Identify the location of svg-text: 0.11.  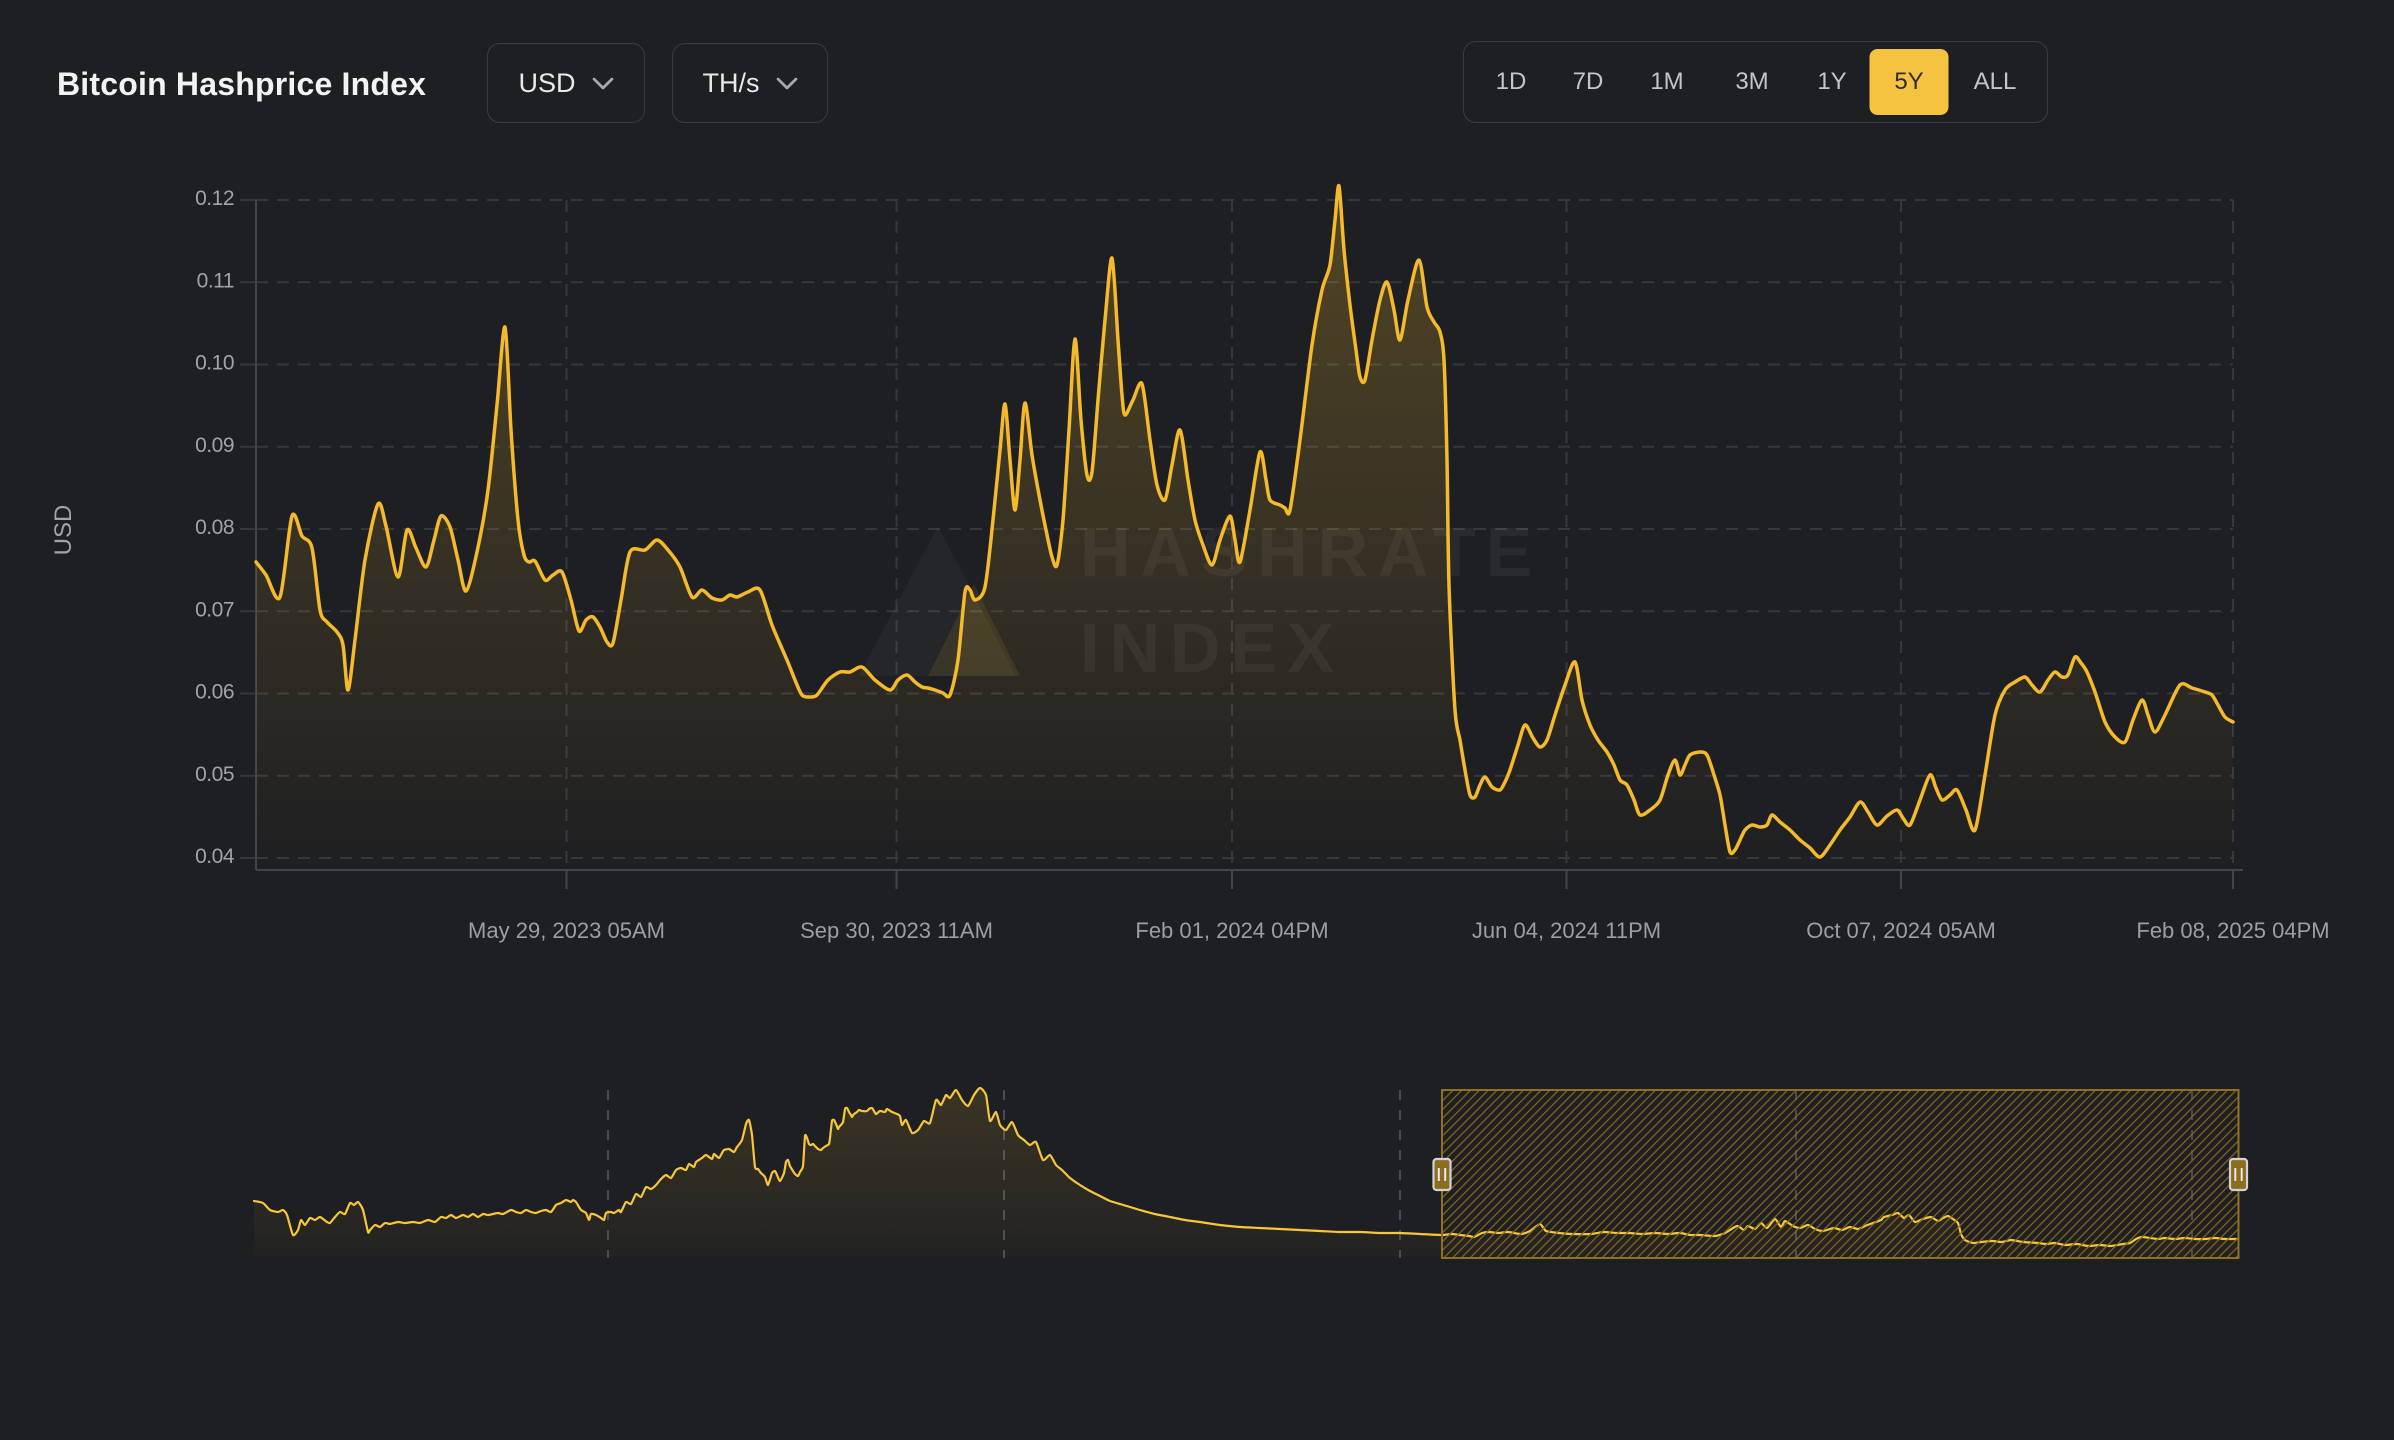
(215, 280).